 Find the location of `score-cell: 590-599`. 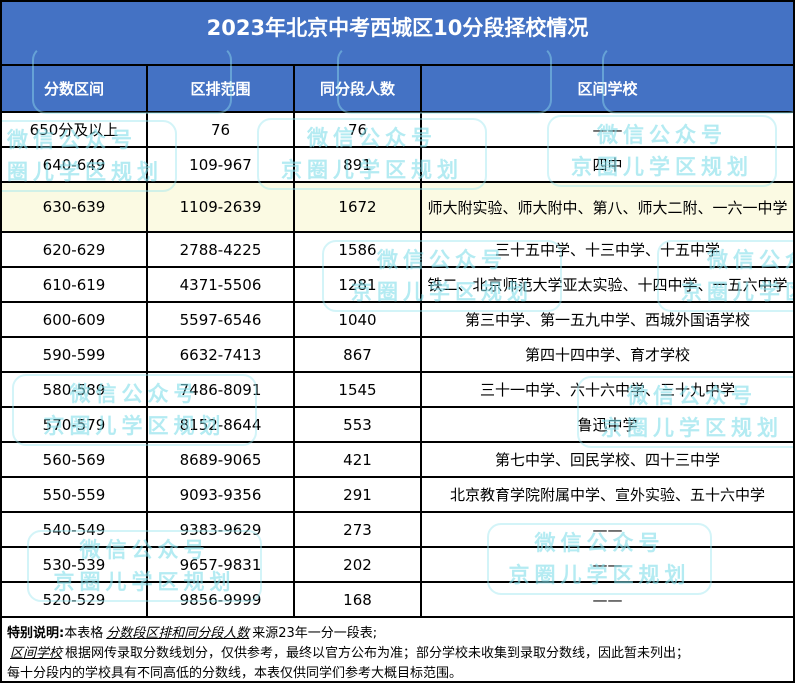

score-cell: 590-599 is located at coordinates (75, 354).